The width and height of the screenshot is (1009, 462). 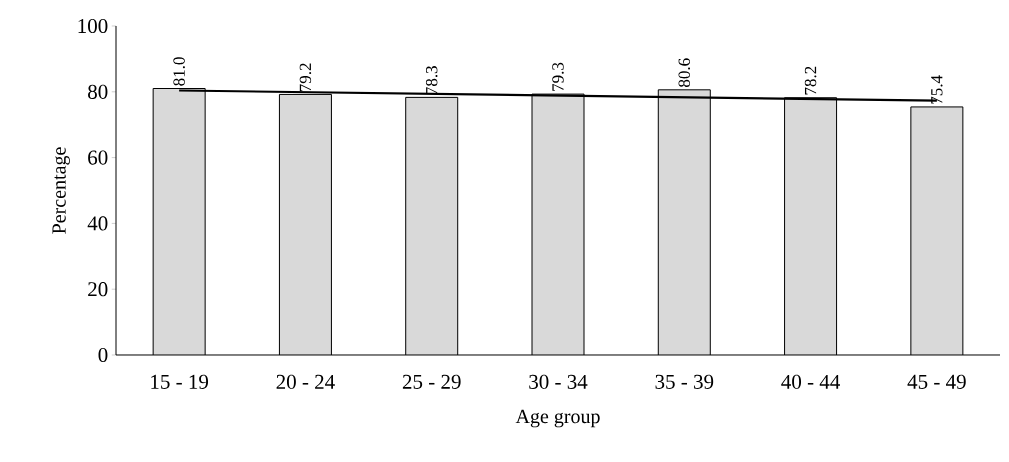 I want to click on x-tick-label: 15 - 19, so click(x=180, y=381).